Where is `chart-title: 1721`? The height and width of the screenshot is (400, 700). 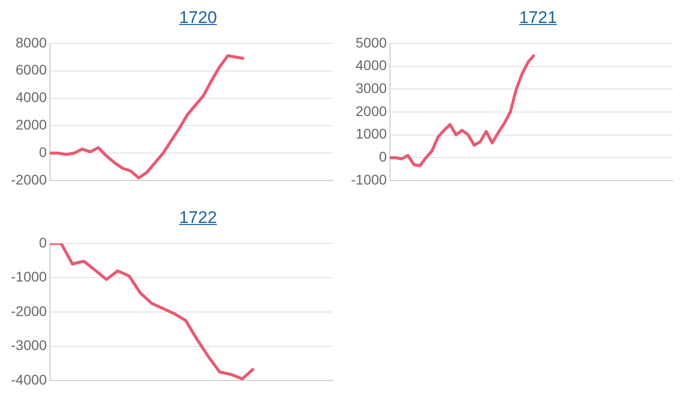 chart-title: 1721 is located at coordinates (538, 17).